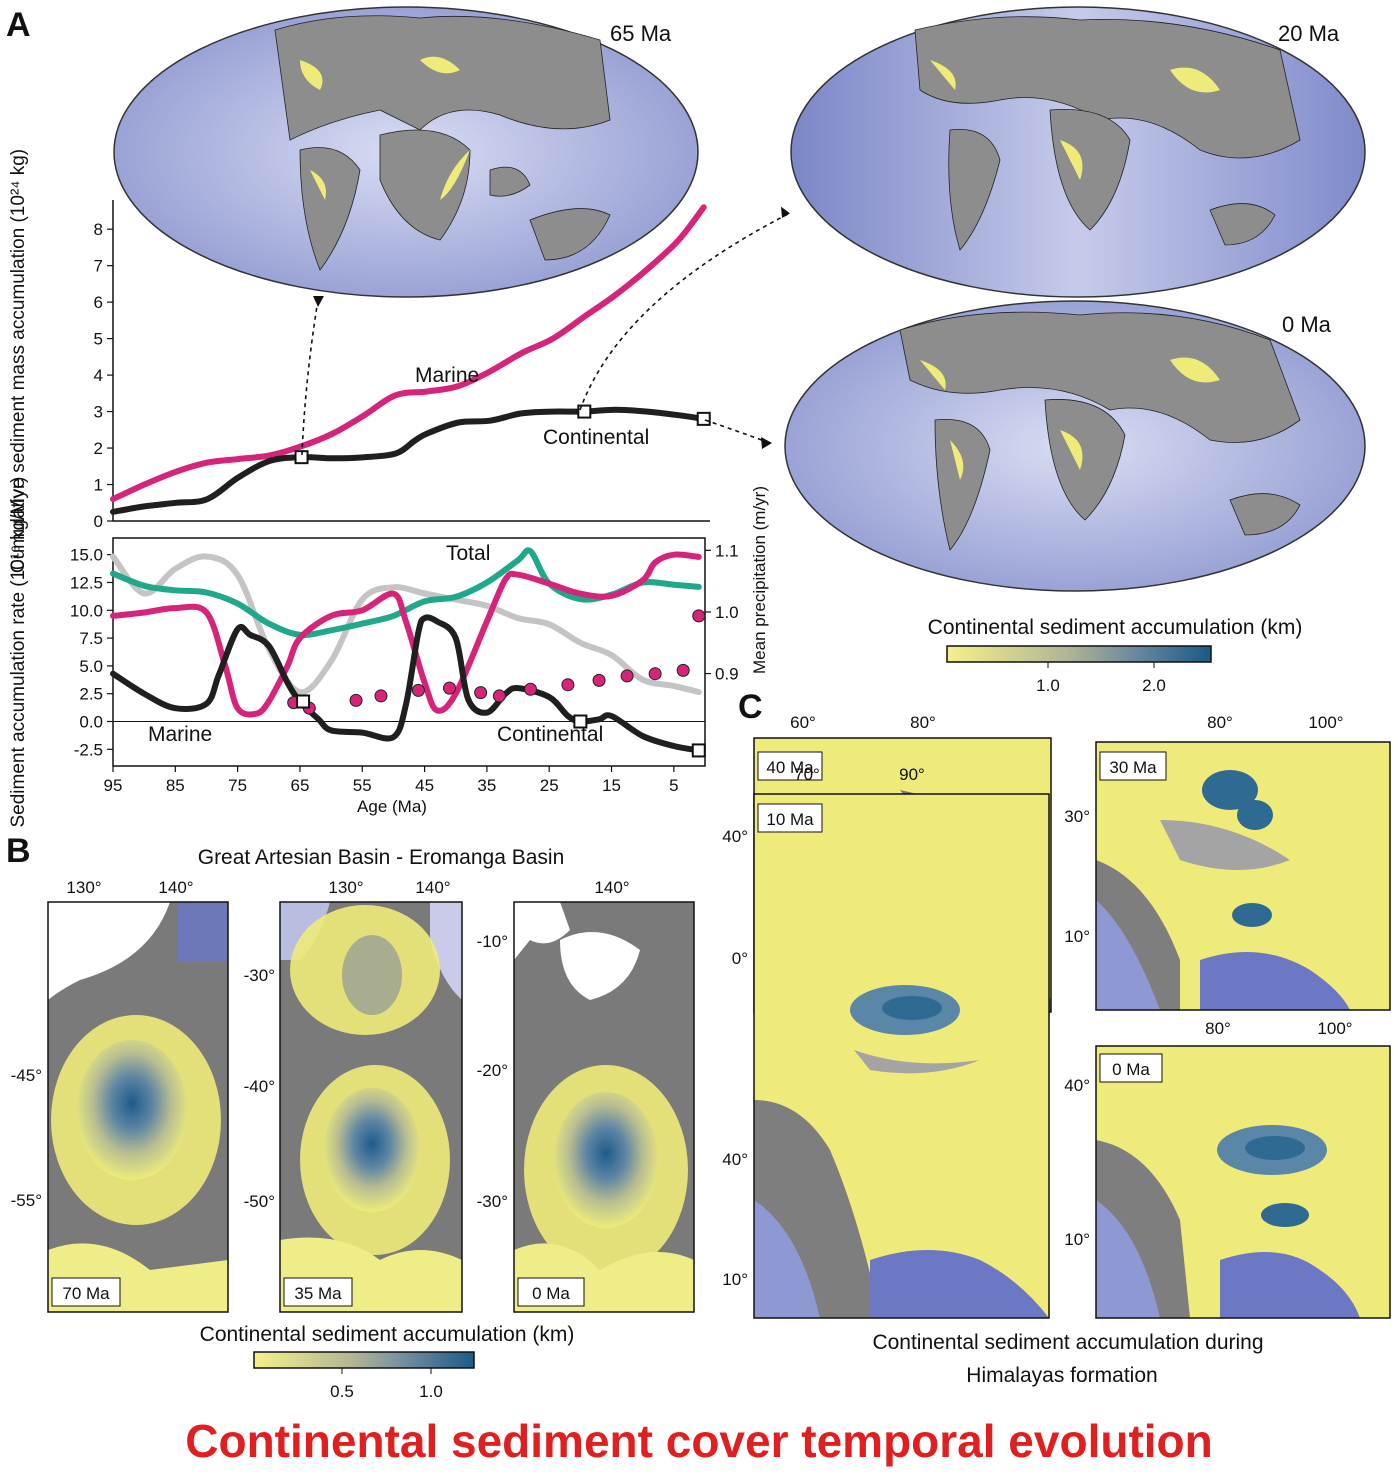 Image resolution: width=1398 pixels, height=1483 pixels. Describe the element at coordinates (86, 1293) in the screenshot. I see `panel-b-map1-age: 70 Ma` at that location.